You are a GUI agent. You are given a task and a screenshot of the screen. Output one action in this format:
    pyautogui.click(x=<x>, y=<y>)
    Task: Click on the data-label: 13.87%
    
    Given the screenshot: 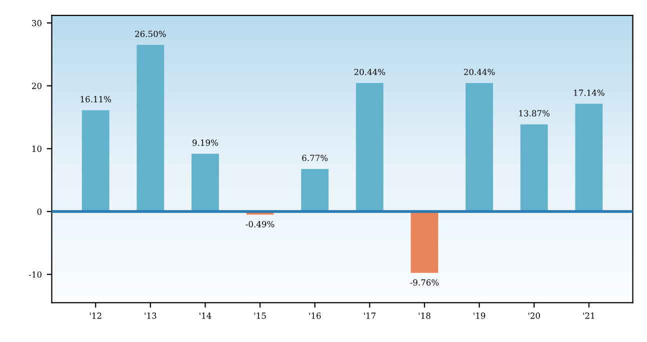 What is the action you would take?
    pyautogui.click(x=534, y=113)
    